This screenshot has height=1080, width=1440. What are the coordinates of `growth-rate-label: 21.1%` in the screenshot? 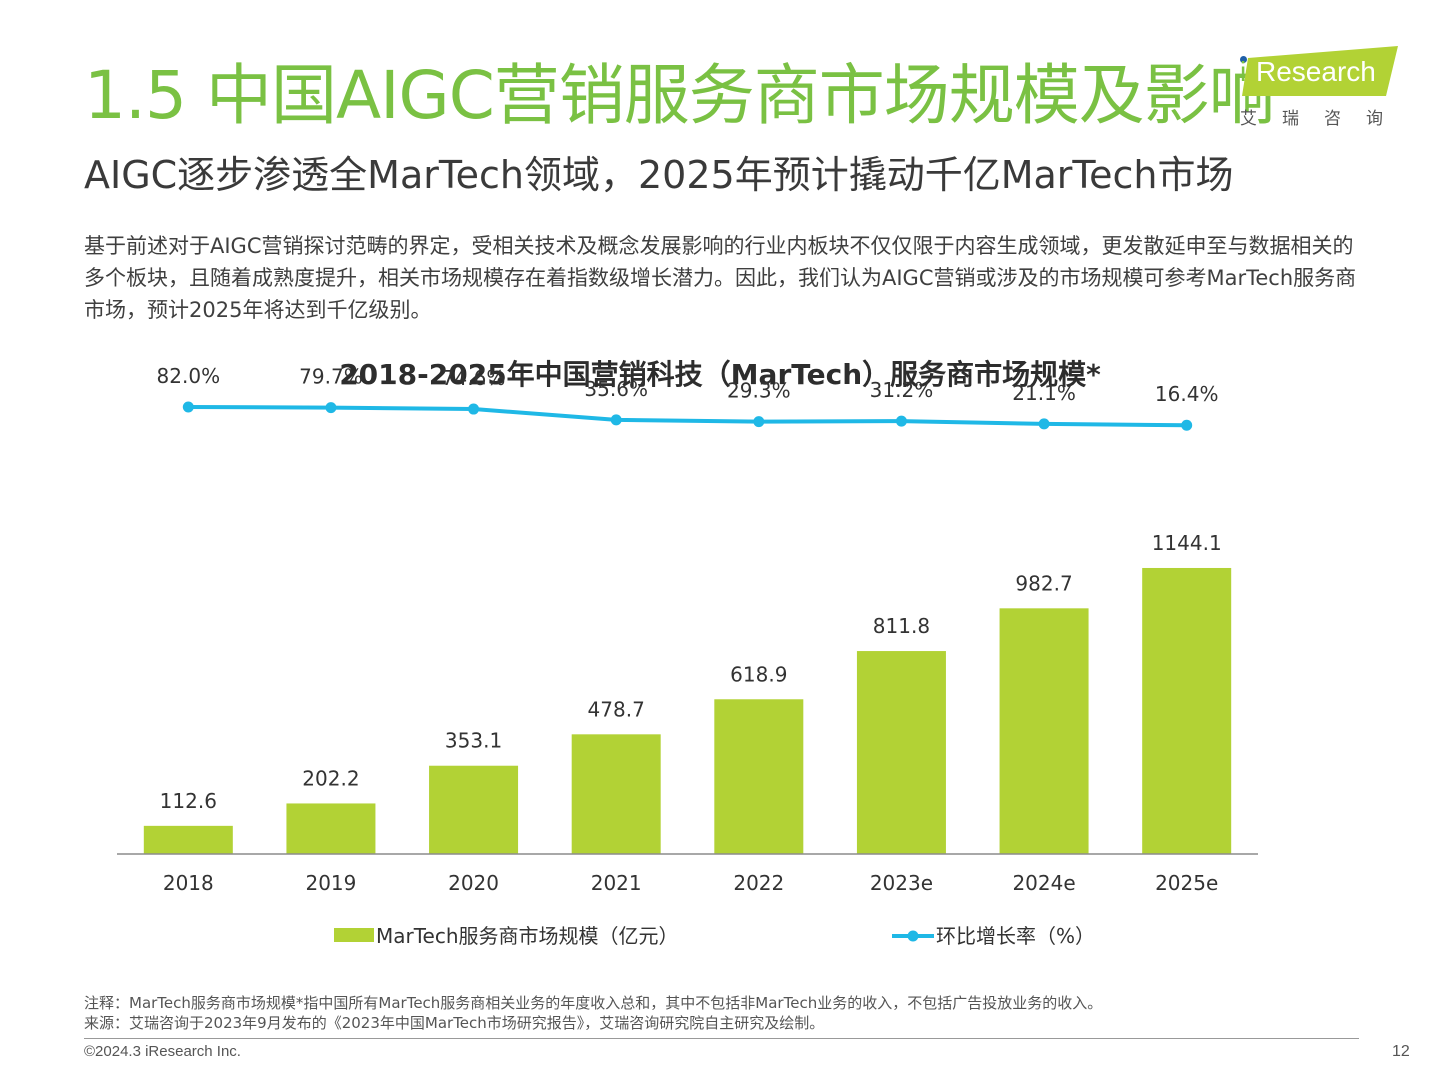 It's located at (1044, 393).